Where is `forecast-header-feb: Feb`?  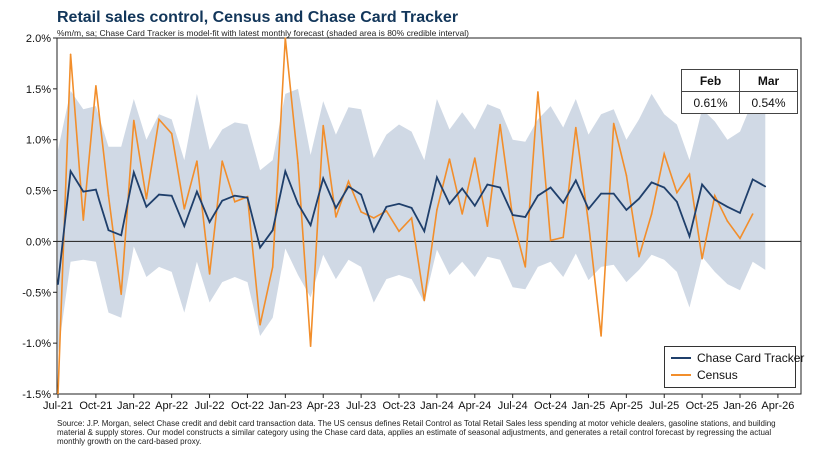
forecast-header-feb: Feb is located at coordinates (710, 80).